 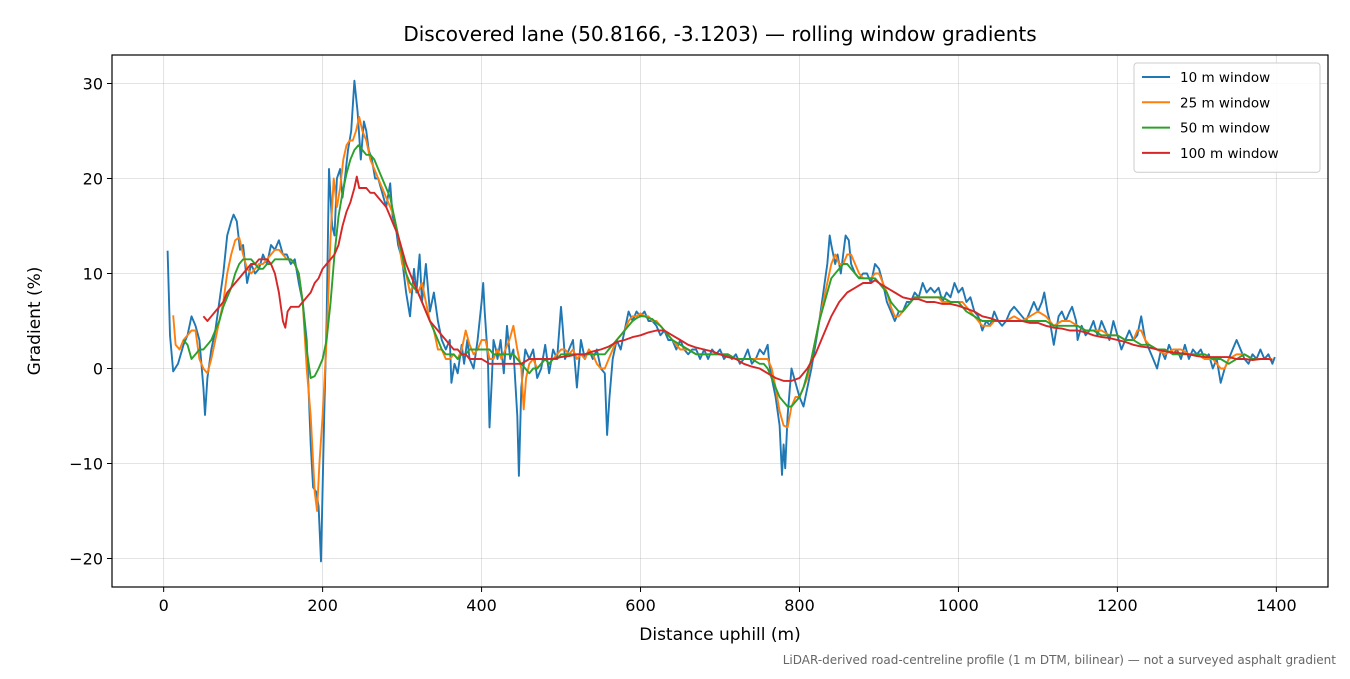 I want to click on y-tick-label: 30, so click(x=93, y=84).